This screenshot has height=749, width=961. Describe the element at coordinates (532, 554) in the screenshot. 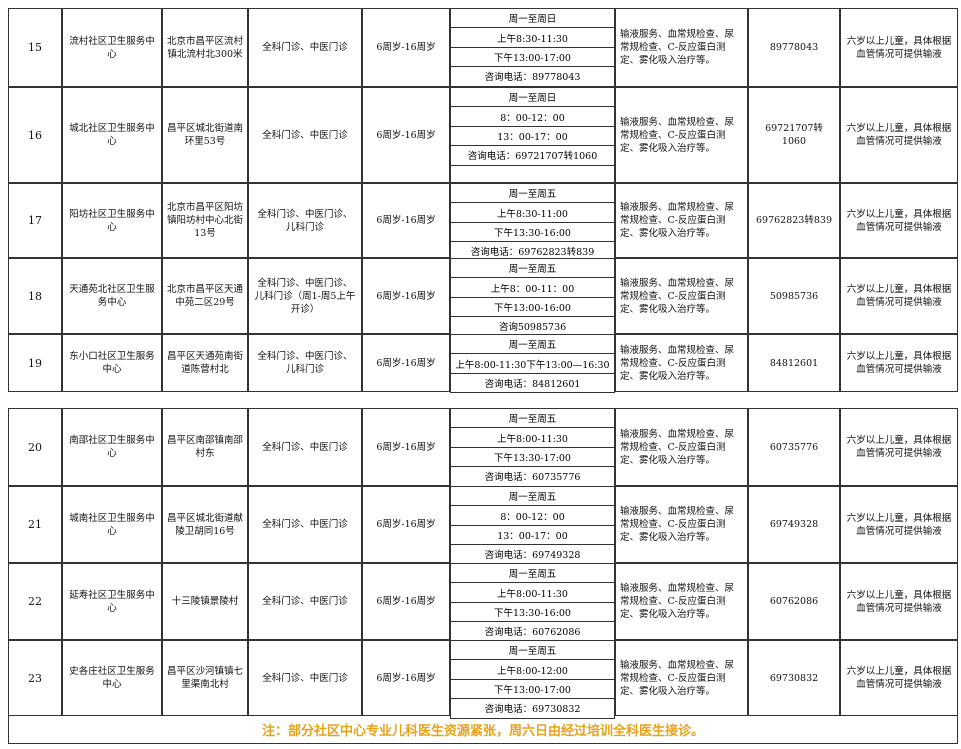

I see `hours-line: 咨询电话：69749328` at that location.